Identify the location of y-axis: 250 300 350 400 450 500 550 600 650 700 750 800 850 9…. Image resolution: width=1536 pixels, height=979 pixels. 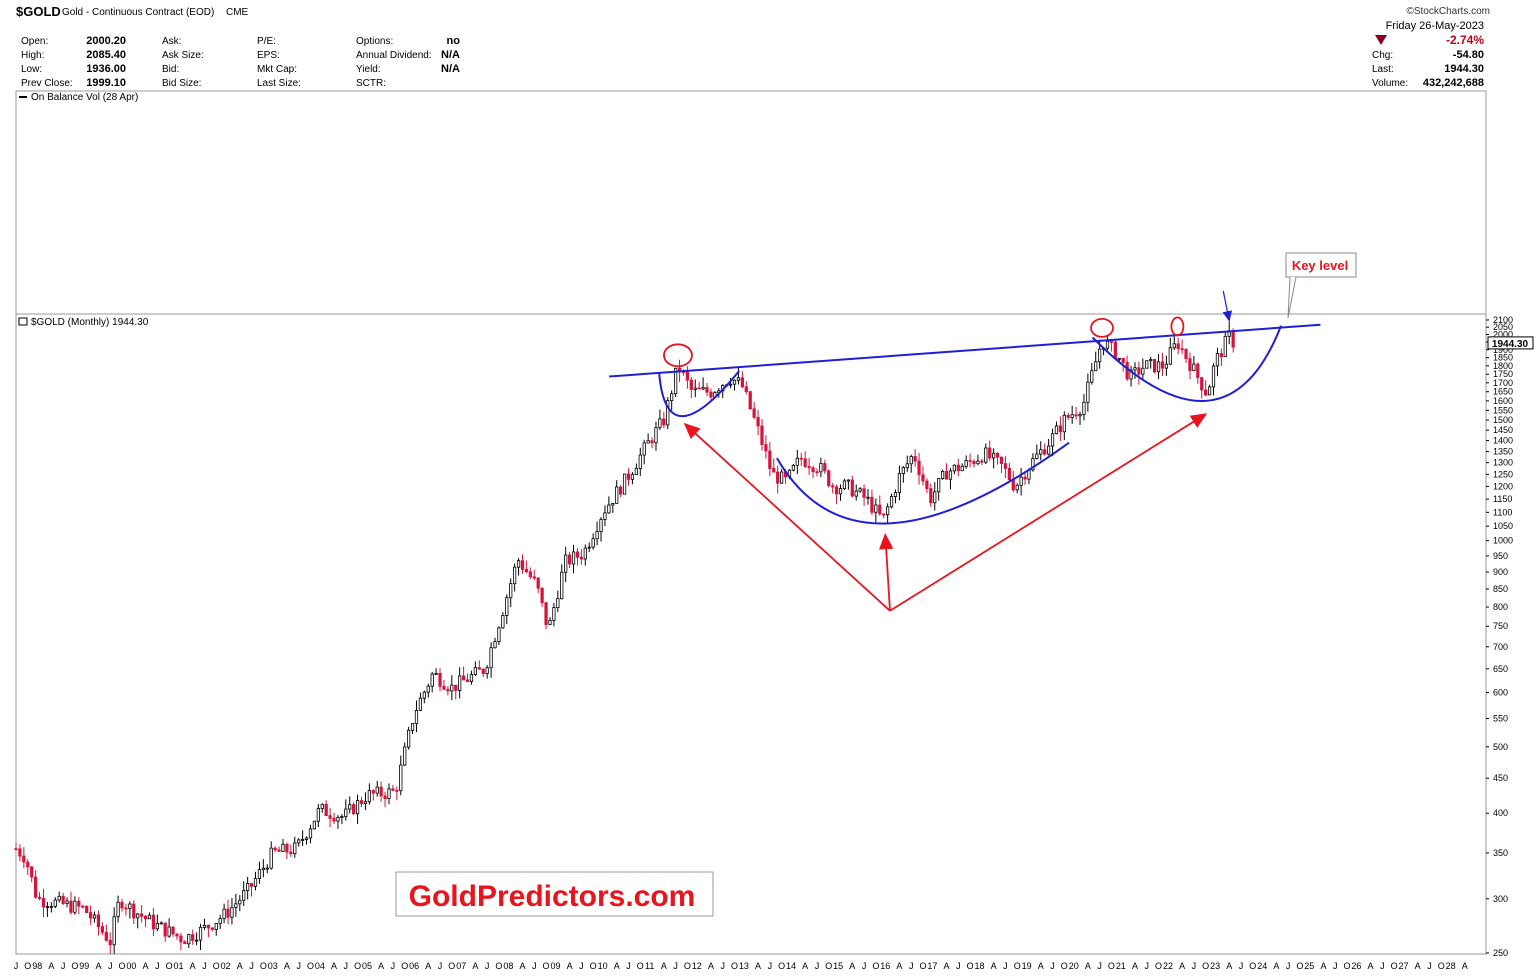
(1499, 636).